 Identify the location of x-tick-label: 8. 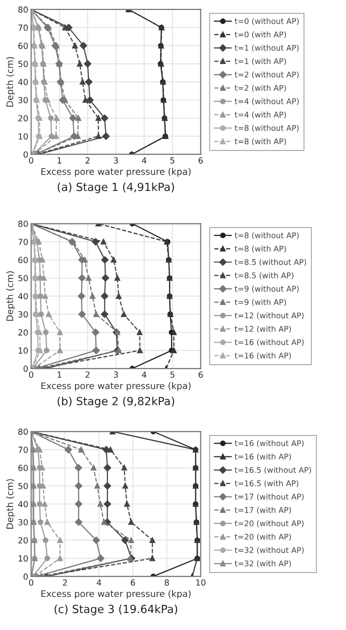
(166, 582).